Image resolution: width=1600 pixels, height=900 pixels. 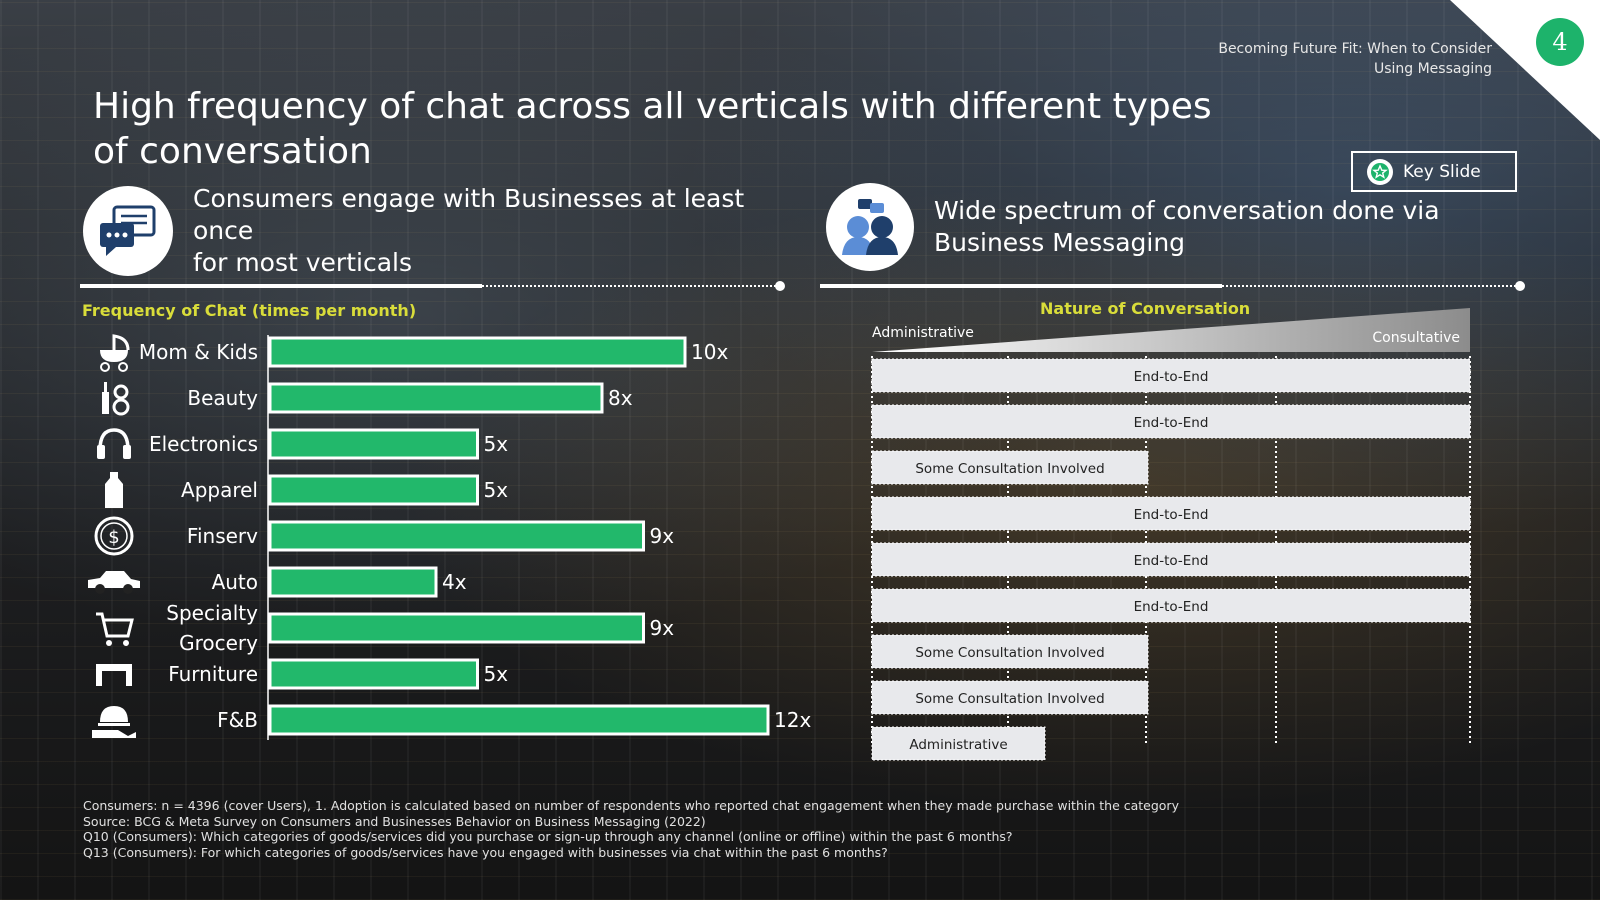 I want to click on car-icon, so click(x=114, y=582).